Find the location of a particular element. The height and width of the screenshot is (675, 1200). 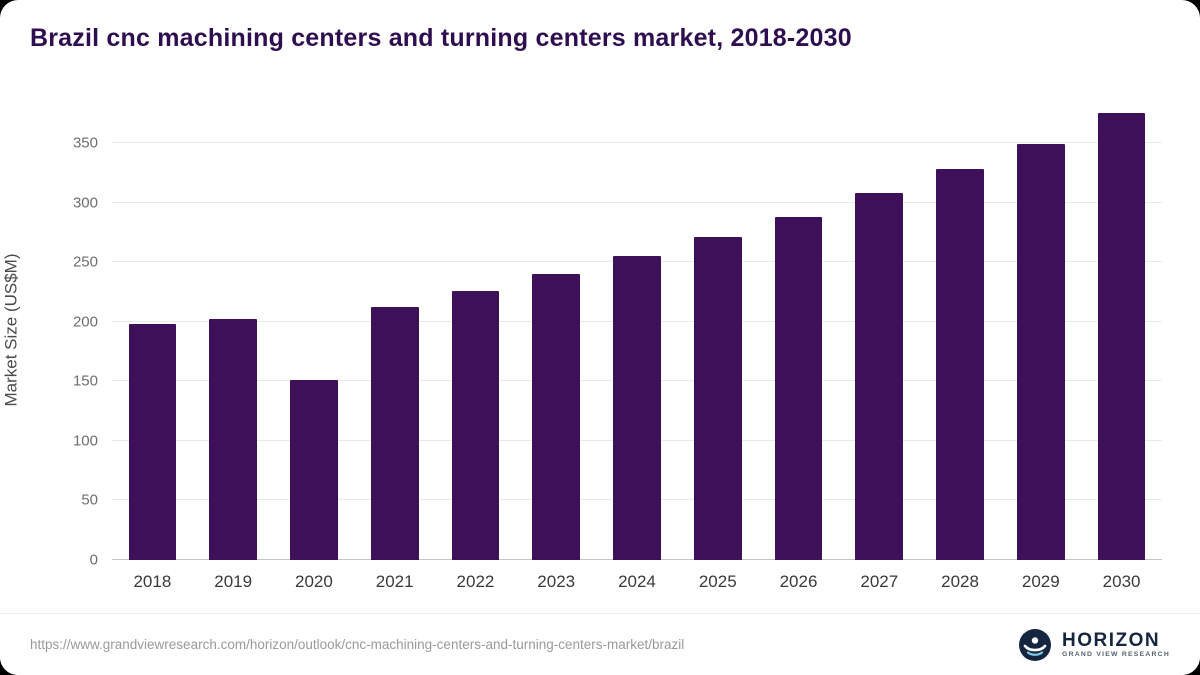

horizon-logo: HORIZON GRAND VIEW RESEARCH is located at coordinates (1093, 645).